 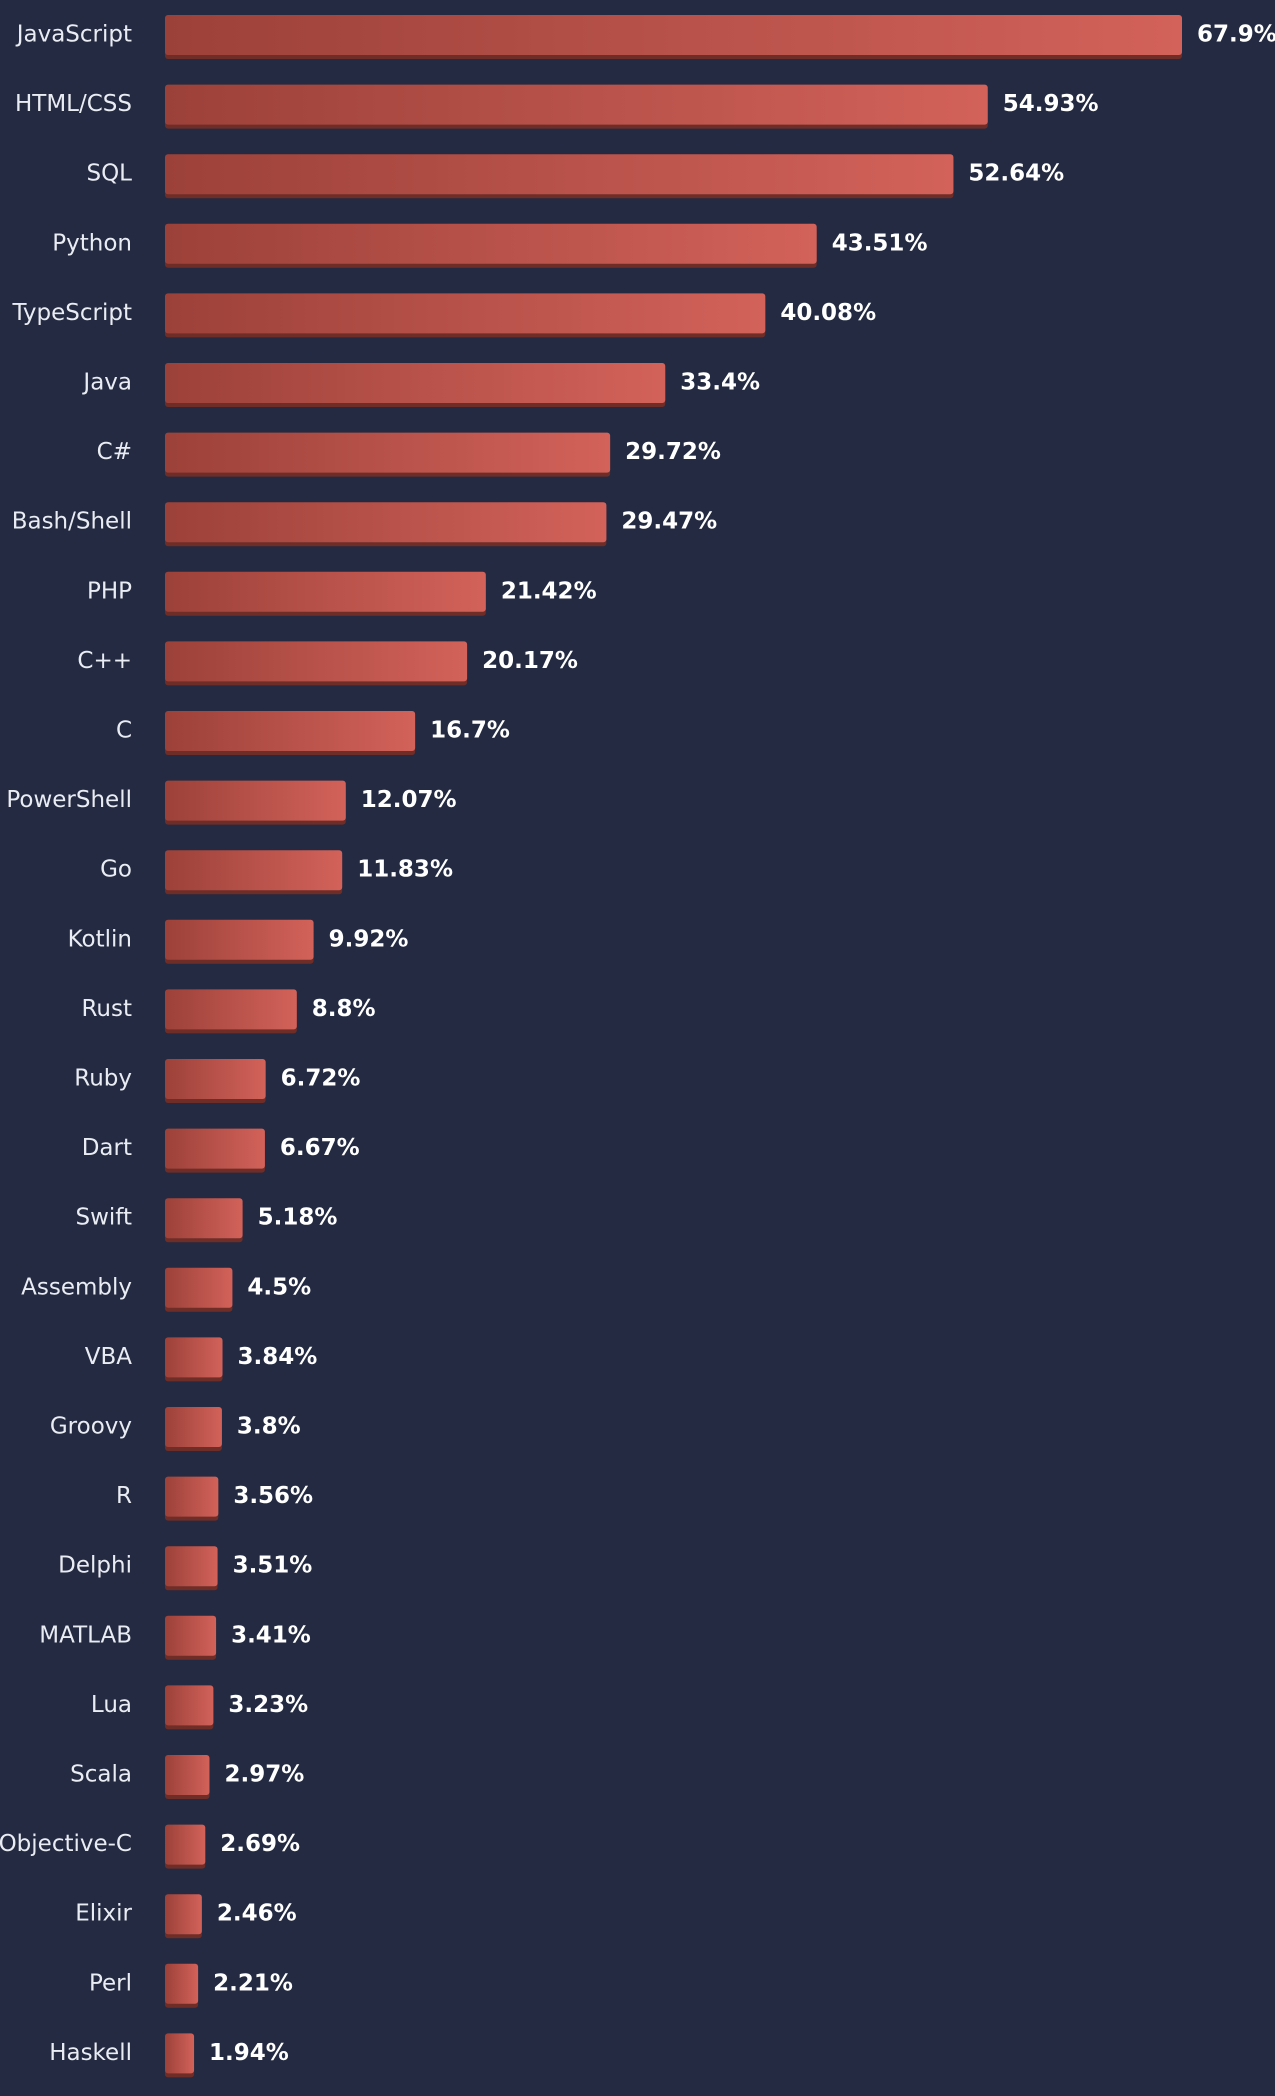 I want to click on bar-row-javascript: JavaScript 67.9%, so click(x=645, y=37).